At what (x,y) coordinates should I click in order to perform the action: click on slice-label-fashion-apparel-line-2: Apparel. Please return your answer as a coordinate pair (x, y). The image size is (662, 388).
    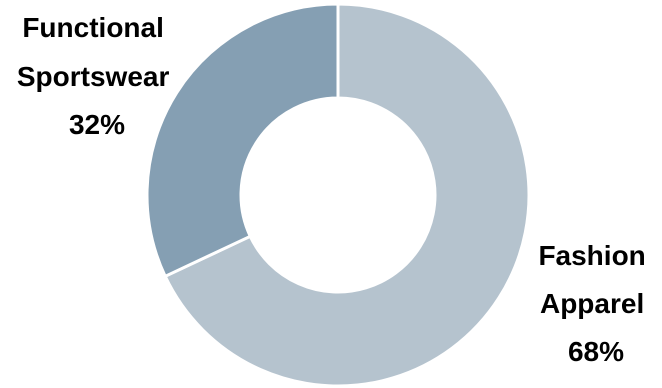
    Looking at the image, I should click on (592, 303).